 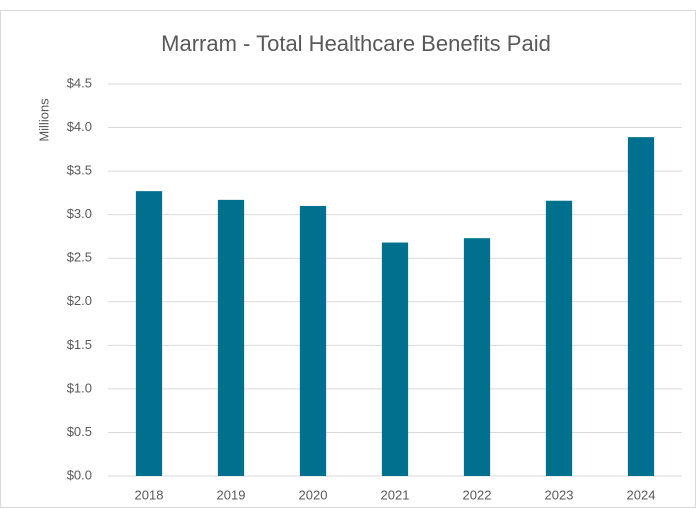 I want to click on y-tick-label: $1.0, so click(x=79, y=387).